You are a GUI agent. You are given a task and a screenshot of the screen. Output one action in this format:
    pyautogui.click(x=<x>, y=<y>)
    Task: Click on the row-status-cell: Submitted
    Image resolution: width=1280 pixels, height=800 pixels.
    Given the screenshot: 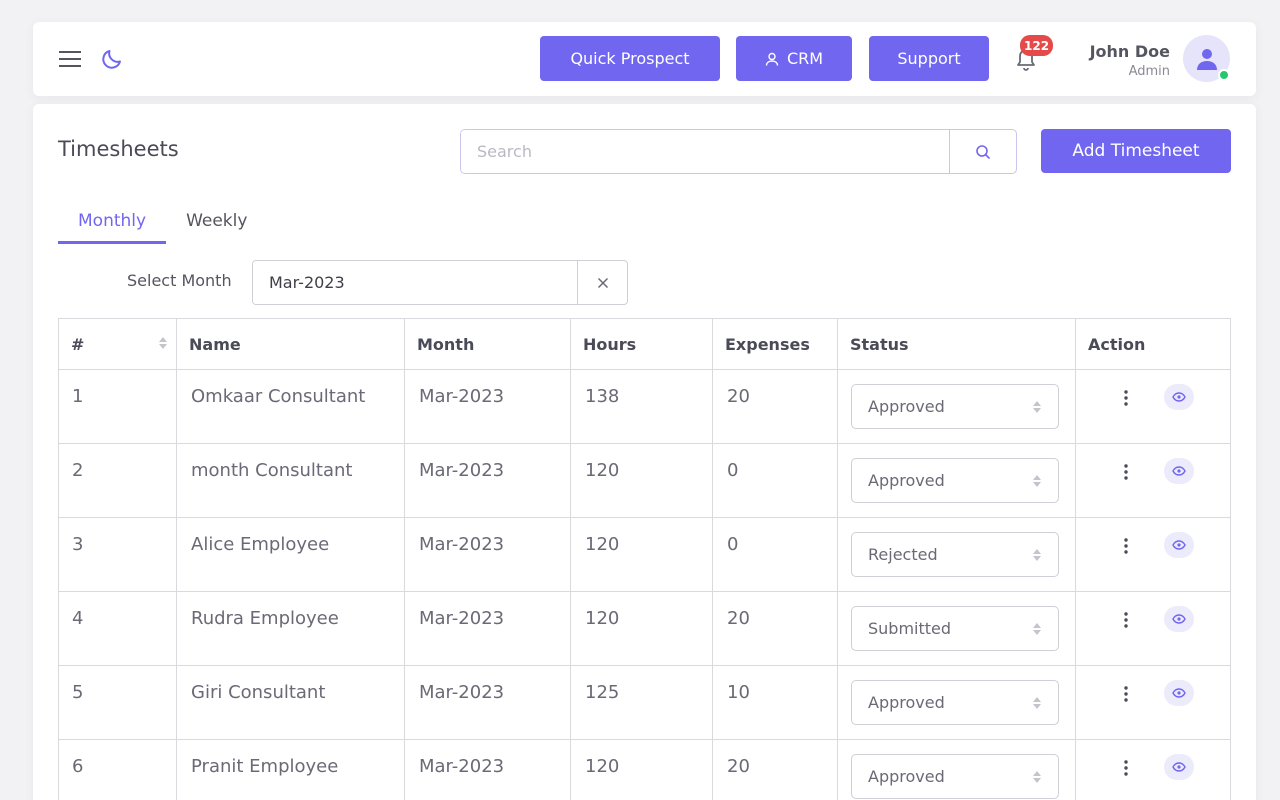 What is the action you would take?
    pyautogui.click(x=956, y=628)
    